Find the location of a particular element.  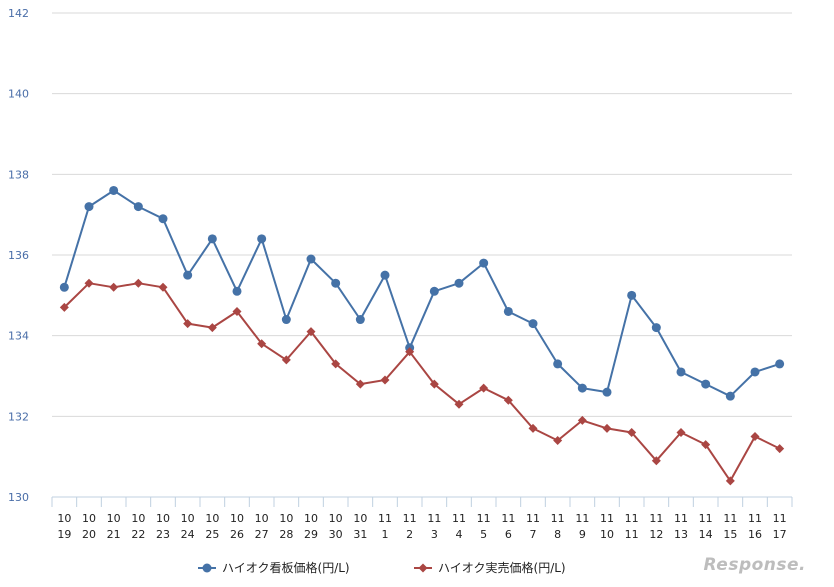

x-tick-label-day: 20 is located at coordinates (89, 534).